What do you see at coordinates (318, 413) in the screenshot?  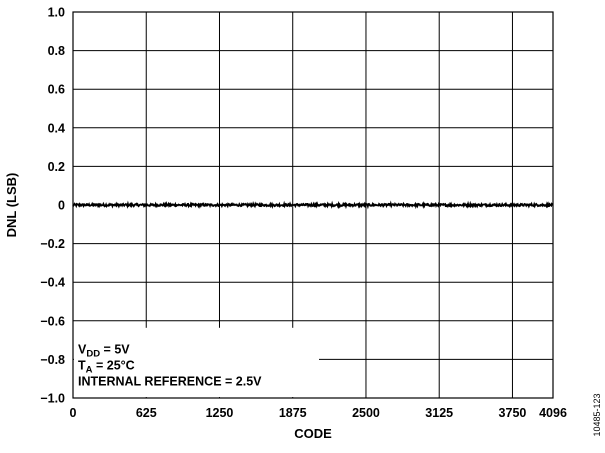 I see `x-tick-labels: 0 625 1250 1875 2500 3125 3750 4096` at bounding box center [318, 413].